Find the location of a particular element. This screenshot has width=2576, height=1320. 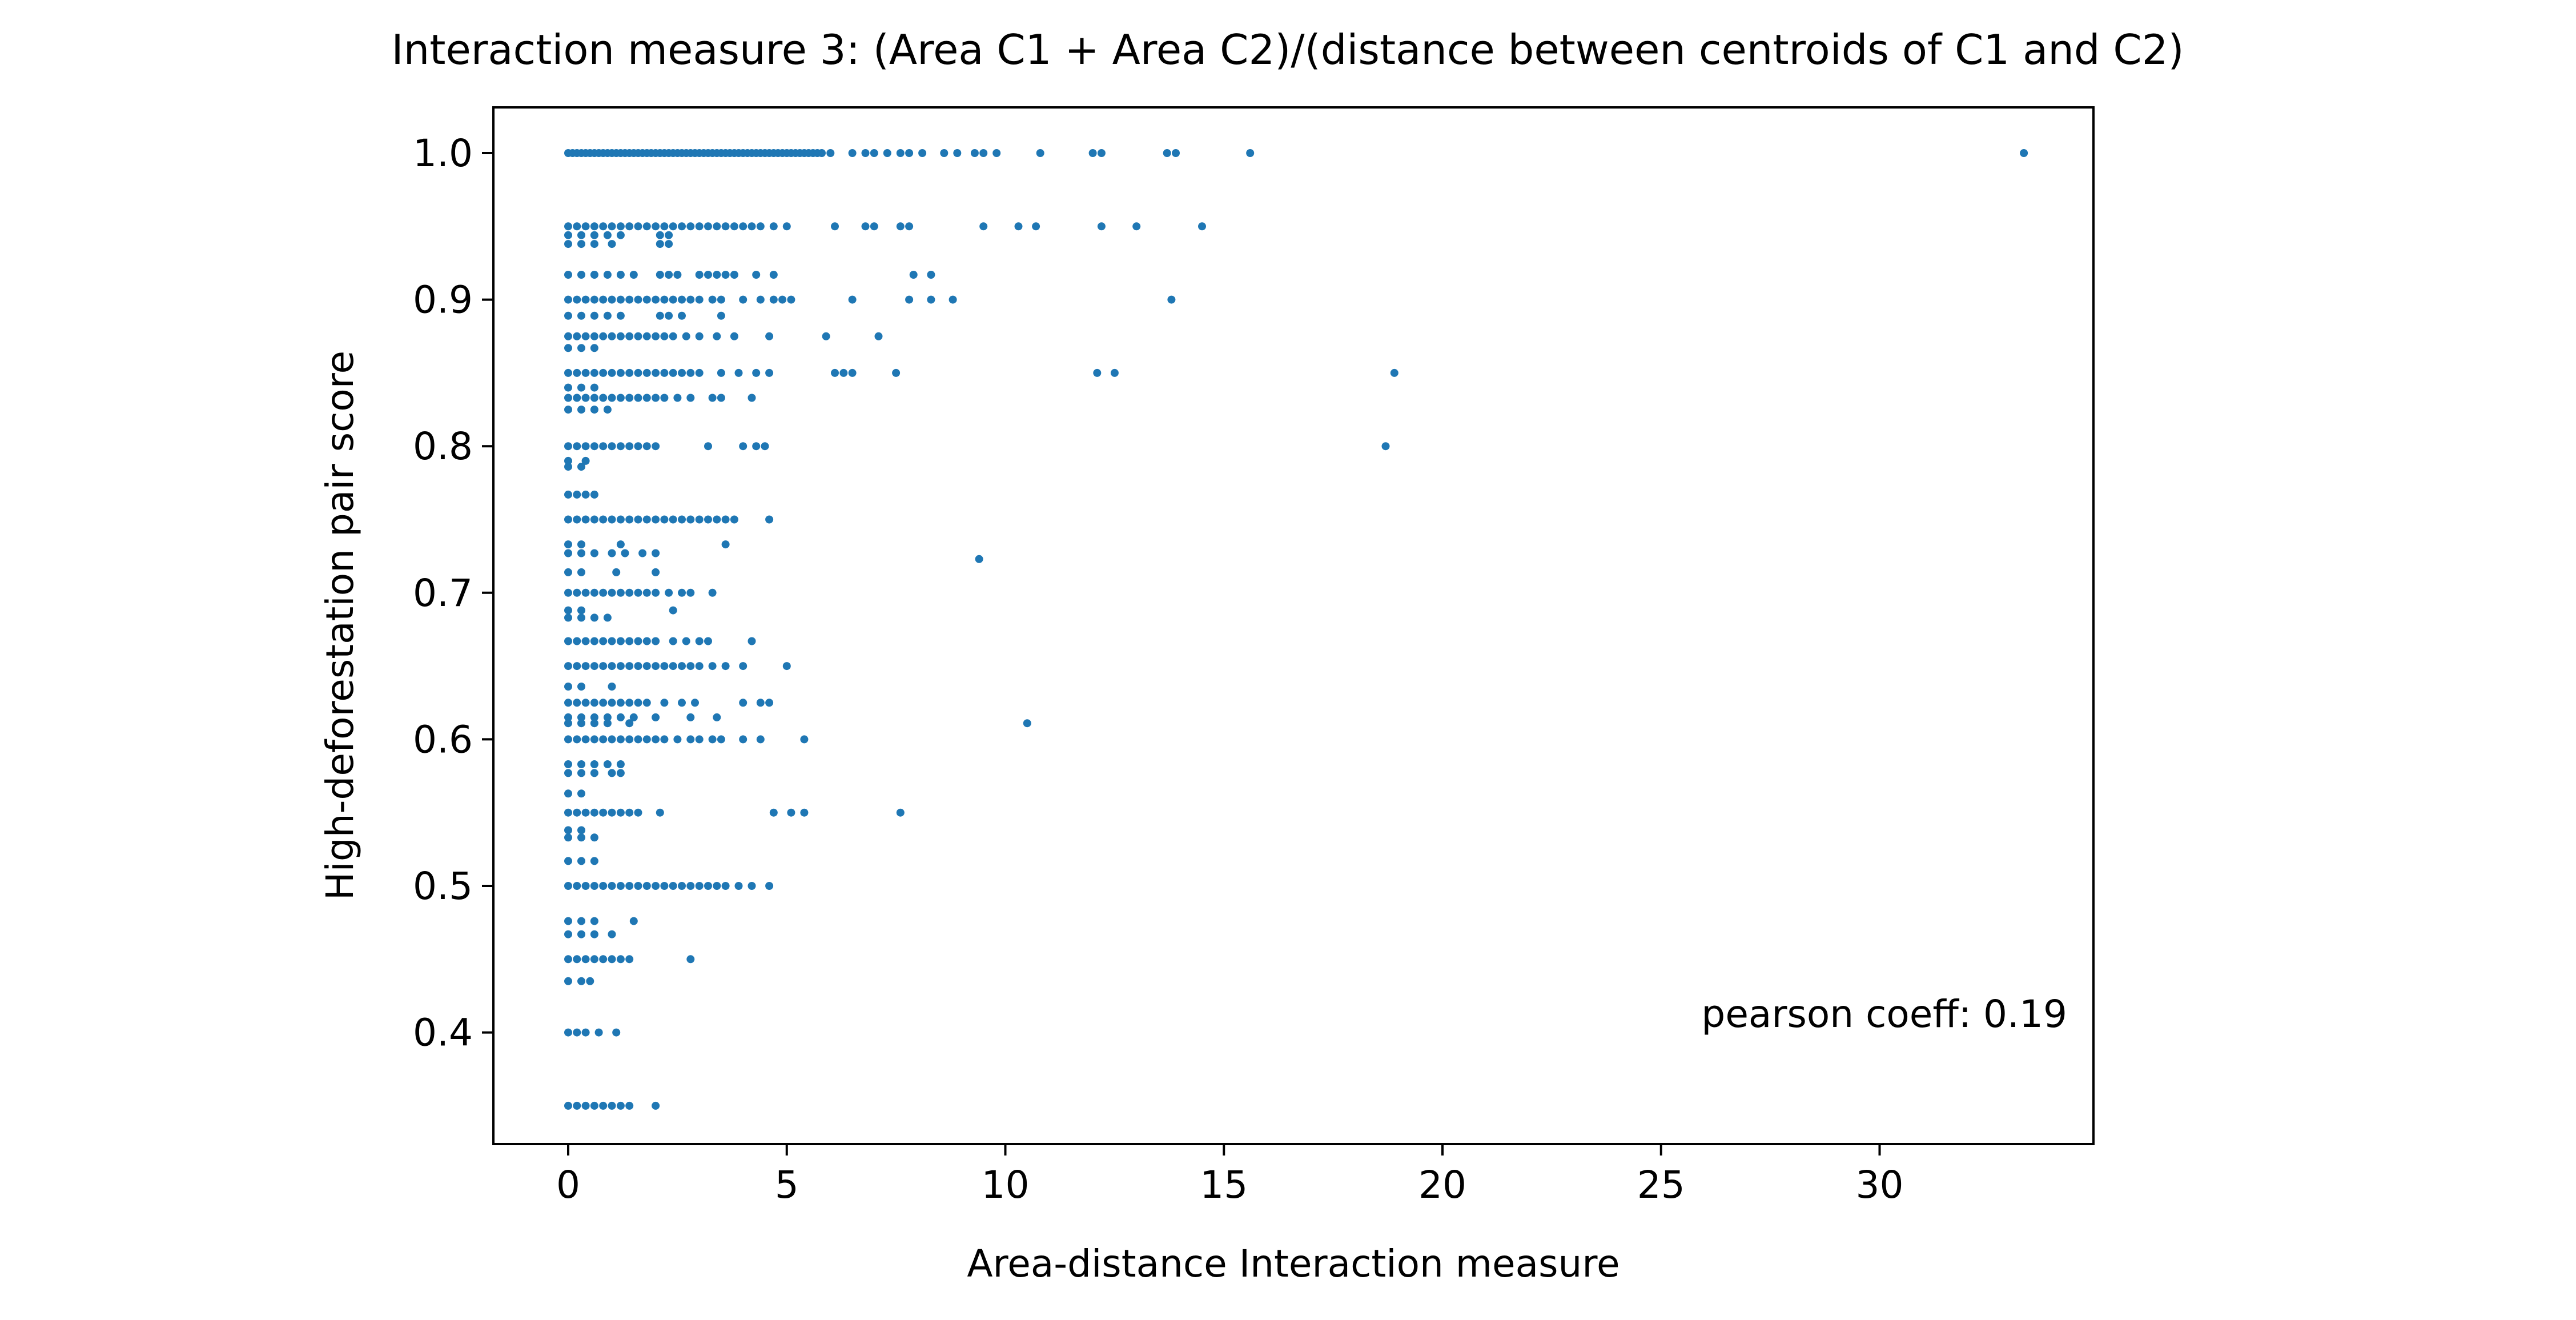

y-tick-label: 0.5 is located at coordinates (443, 886).